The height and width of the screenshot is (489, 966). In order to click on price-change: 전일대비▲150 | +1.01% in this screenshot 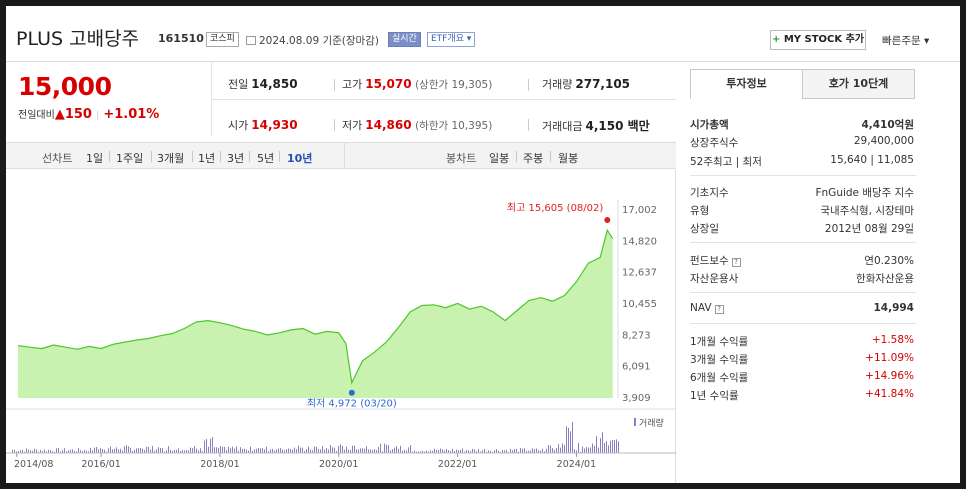, I will do `click(89, 114)`.